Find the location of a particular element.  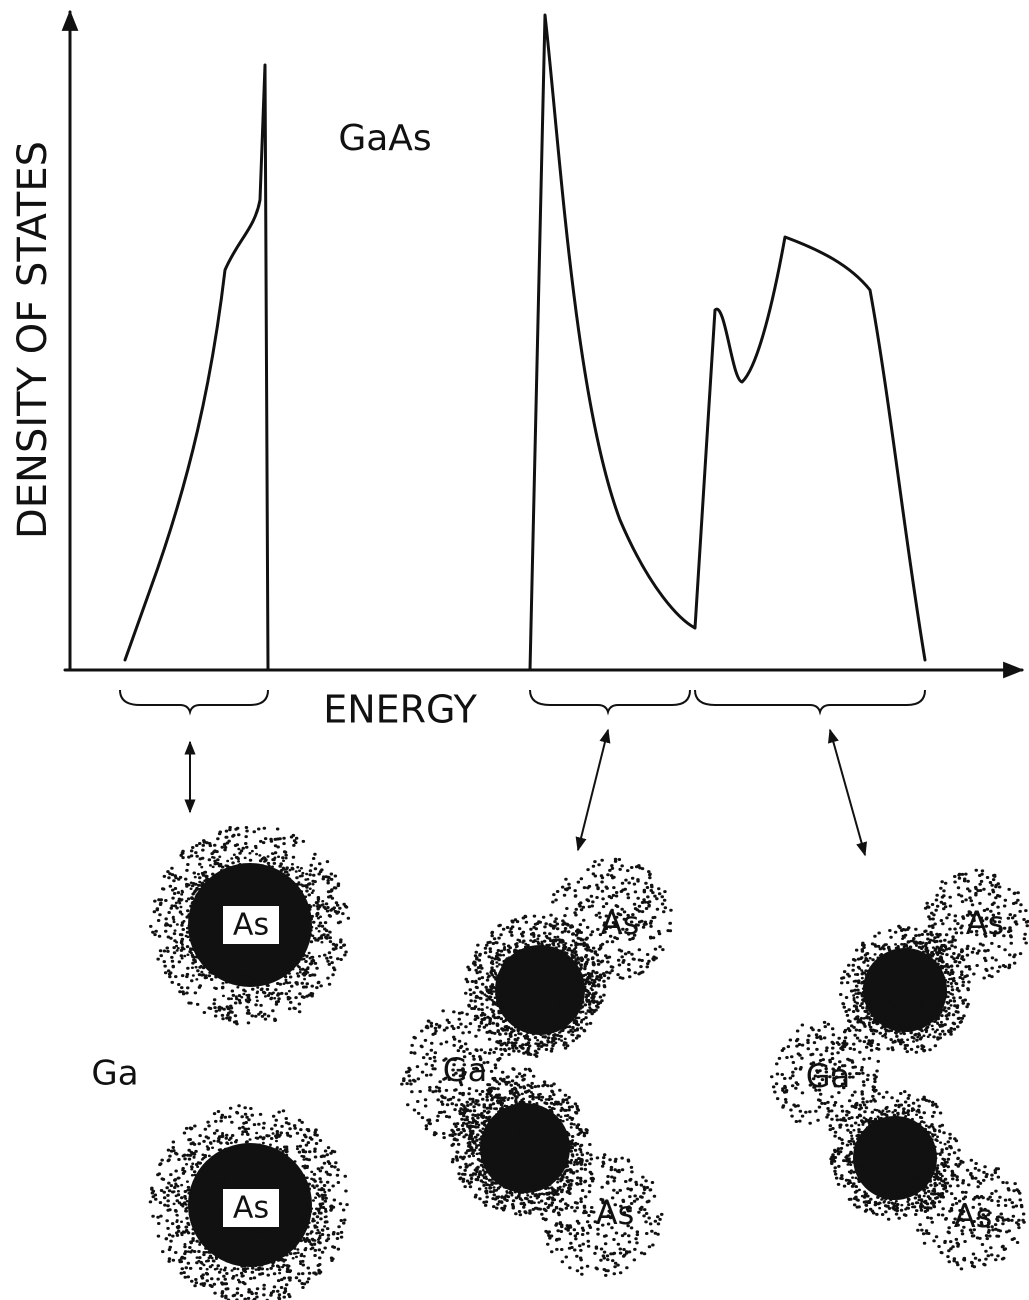

title: GaAs is located at coordinates (384, 138).